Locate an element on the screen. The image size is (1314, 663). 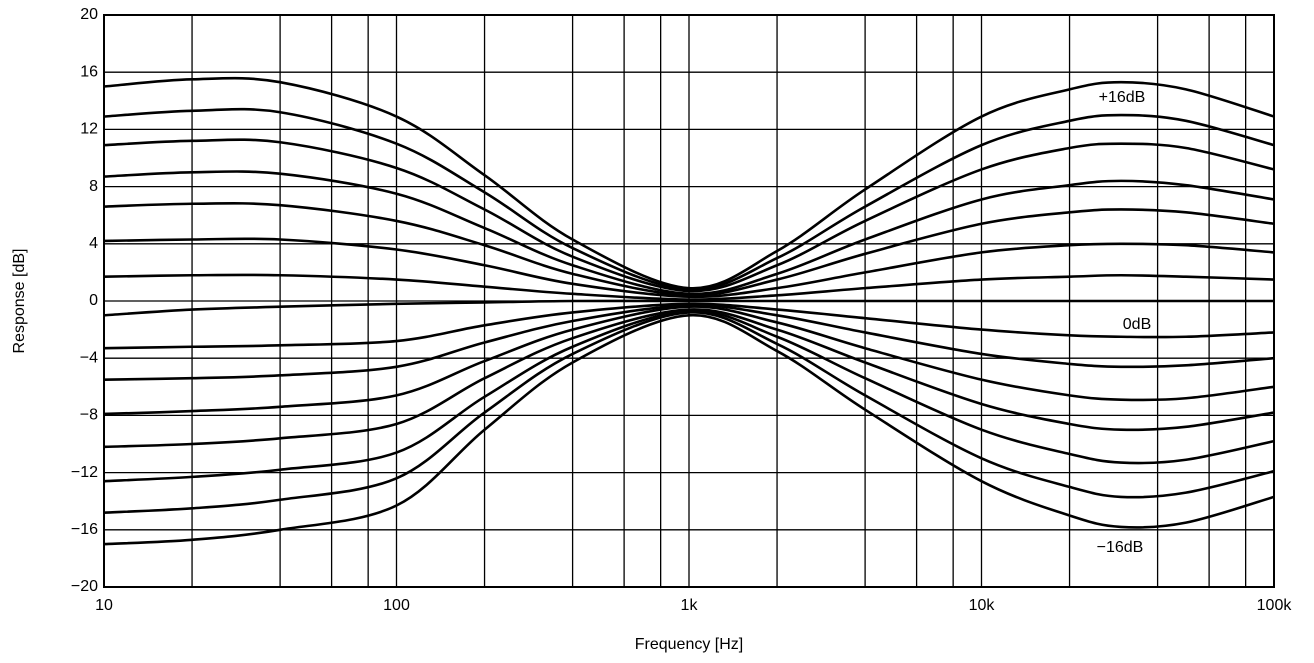
y-tick-label: −16 is located at coordinates (84, 529).